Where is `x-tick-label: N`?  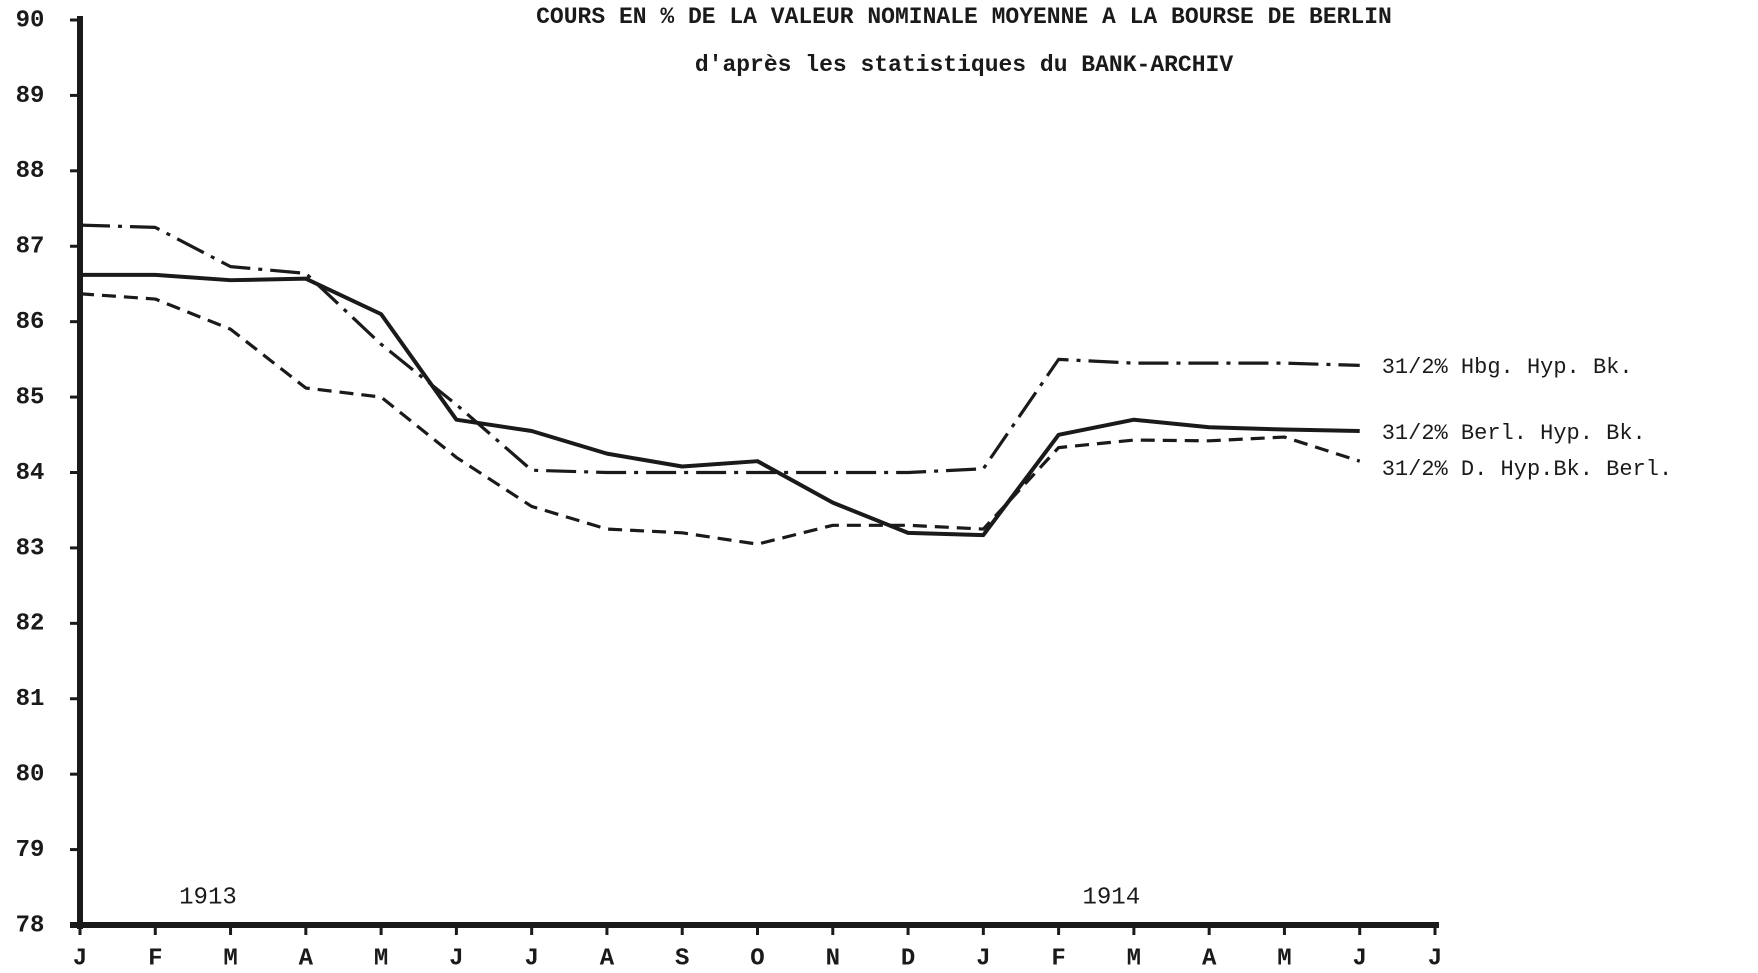
x-tick-label: N is located at coordinates (833, 958).